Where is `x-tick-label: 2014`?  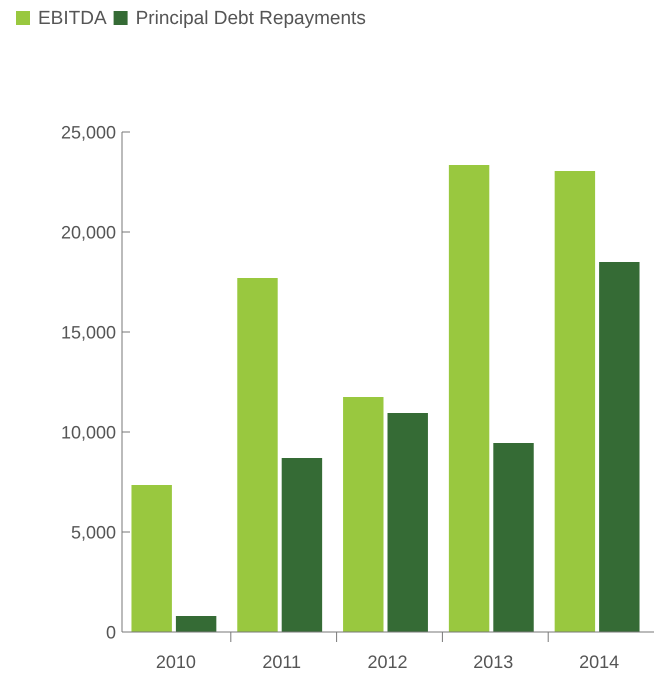 x-tick-label: 2014 is located at coordinates (599, 662).